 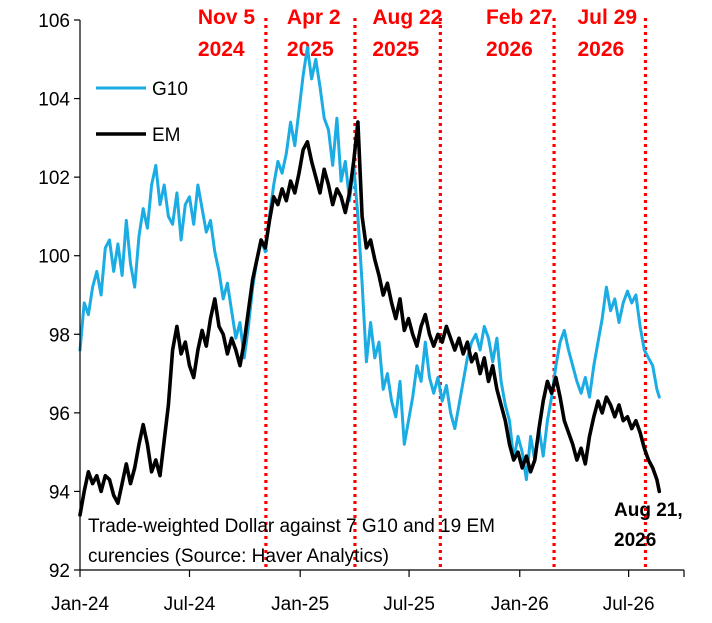 What do you see at coordinates (600, 49) in the screenshot?
I see `event-label-4-line-2: 2026` at bounding box center [600, 49].